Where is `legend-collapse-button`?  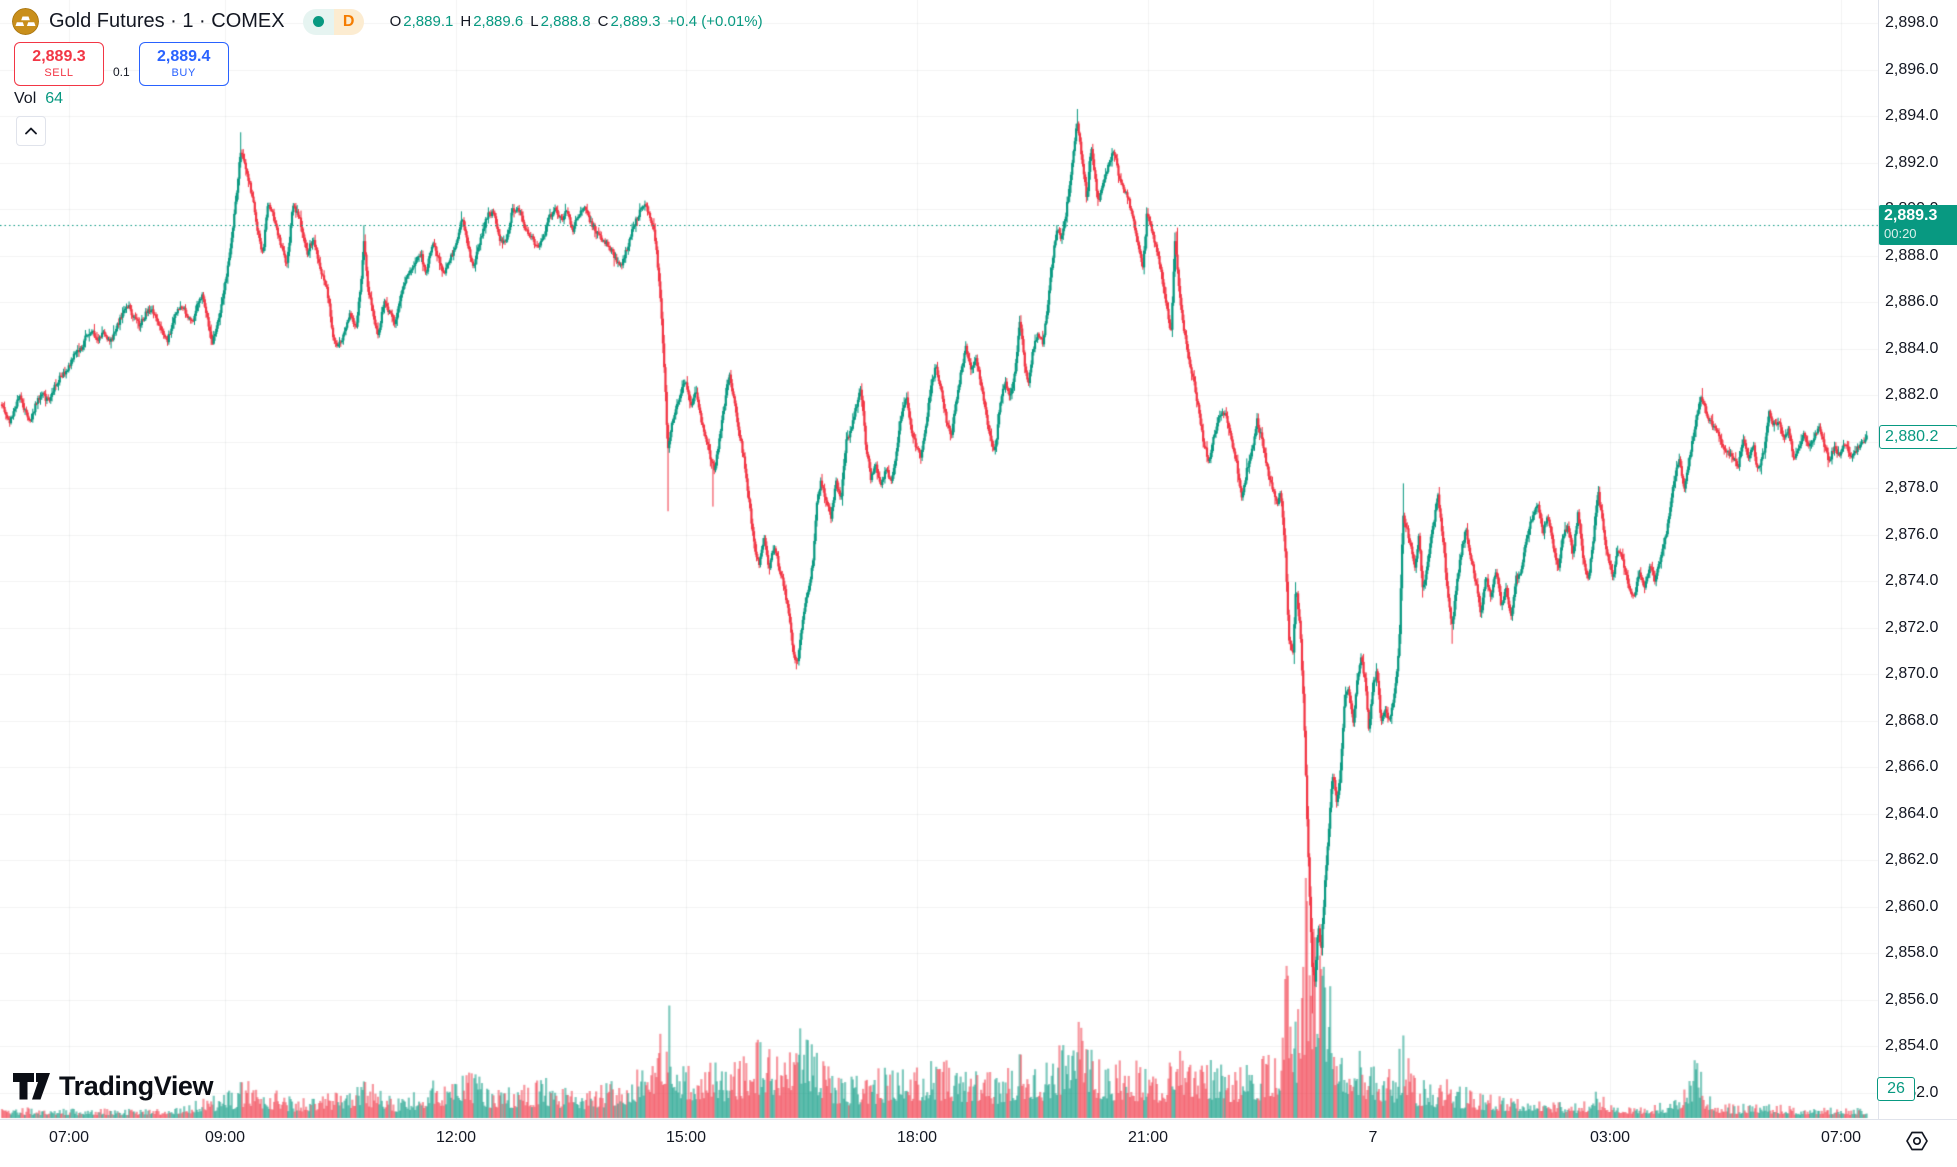
legend-collapse-button is located at coordinates (31, 131).